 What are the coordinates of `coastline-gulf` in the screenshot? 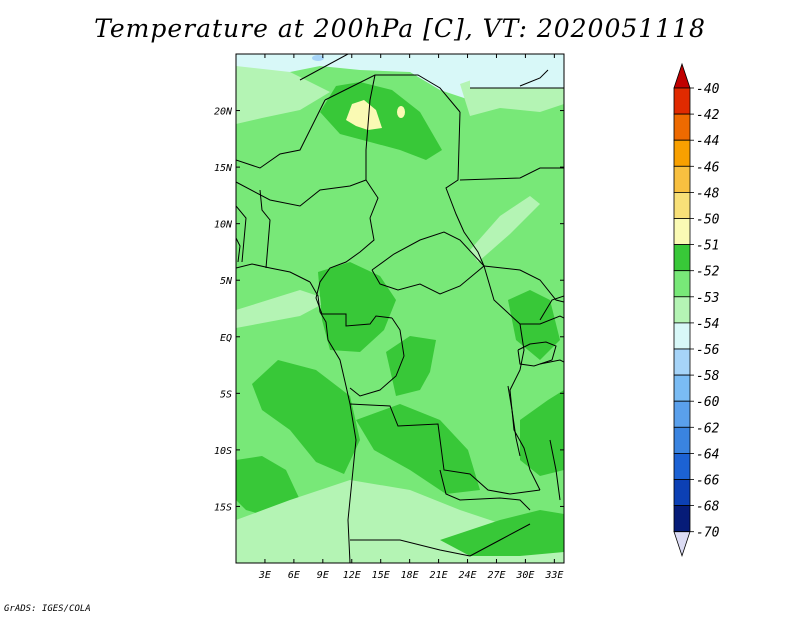 It's located at (330, 343).